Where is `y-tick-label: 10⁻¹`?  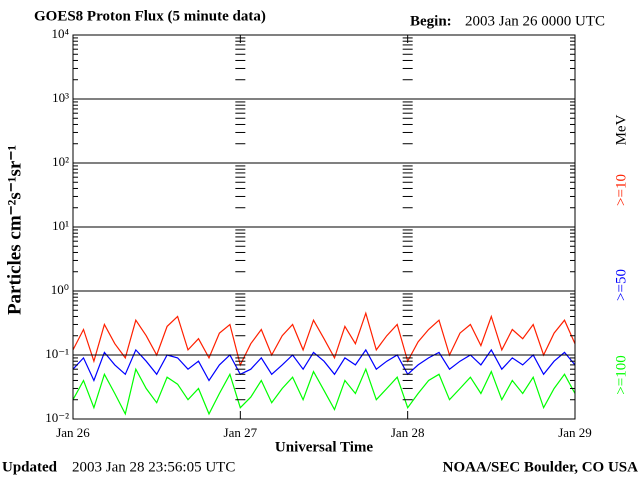
y-tick-label: 10⁻¹ is located at coordinates (57, 353).